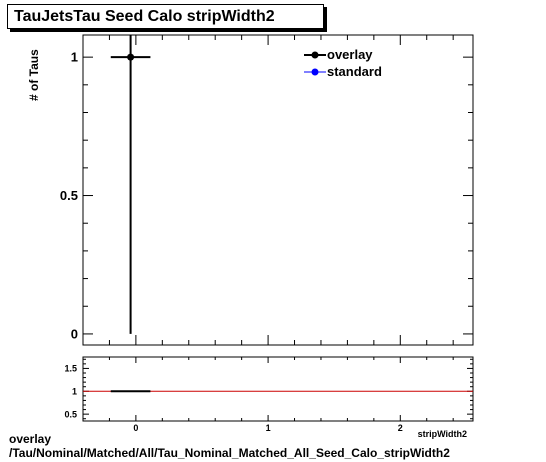  Describe the element at coordinates (70, 414) in the screenshot. I see `ratio-y-tick-label: 0.5` at that location.